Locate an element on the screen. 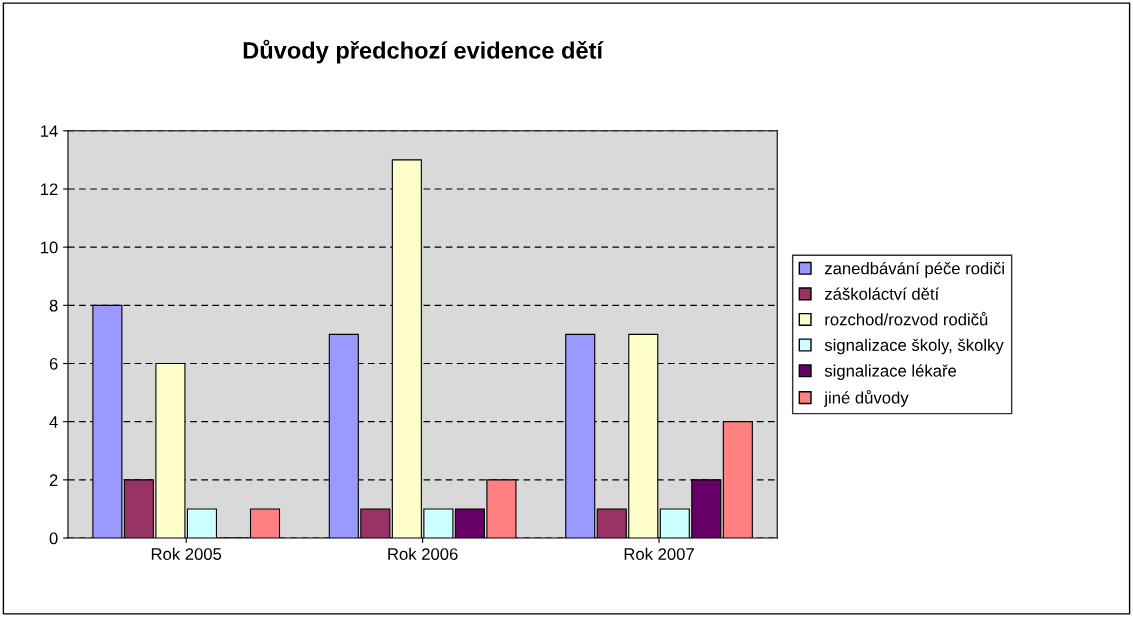 The height and width of the screenshot is (617, 1133). x-tick-label: Rok 2007 is located at coordinates (659, 553).